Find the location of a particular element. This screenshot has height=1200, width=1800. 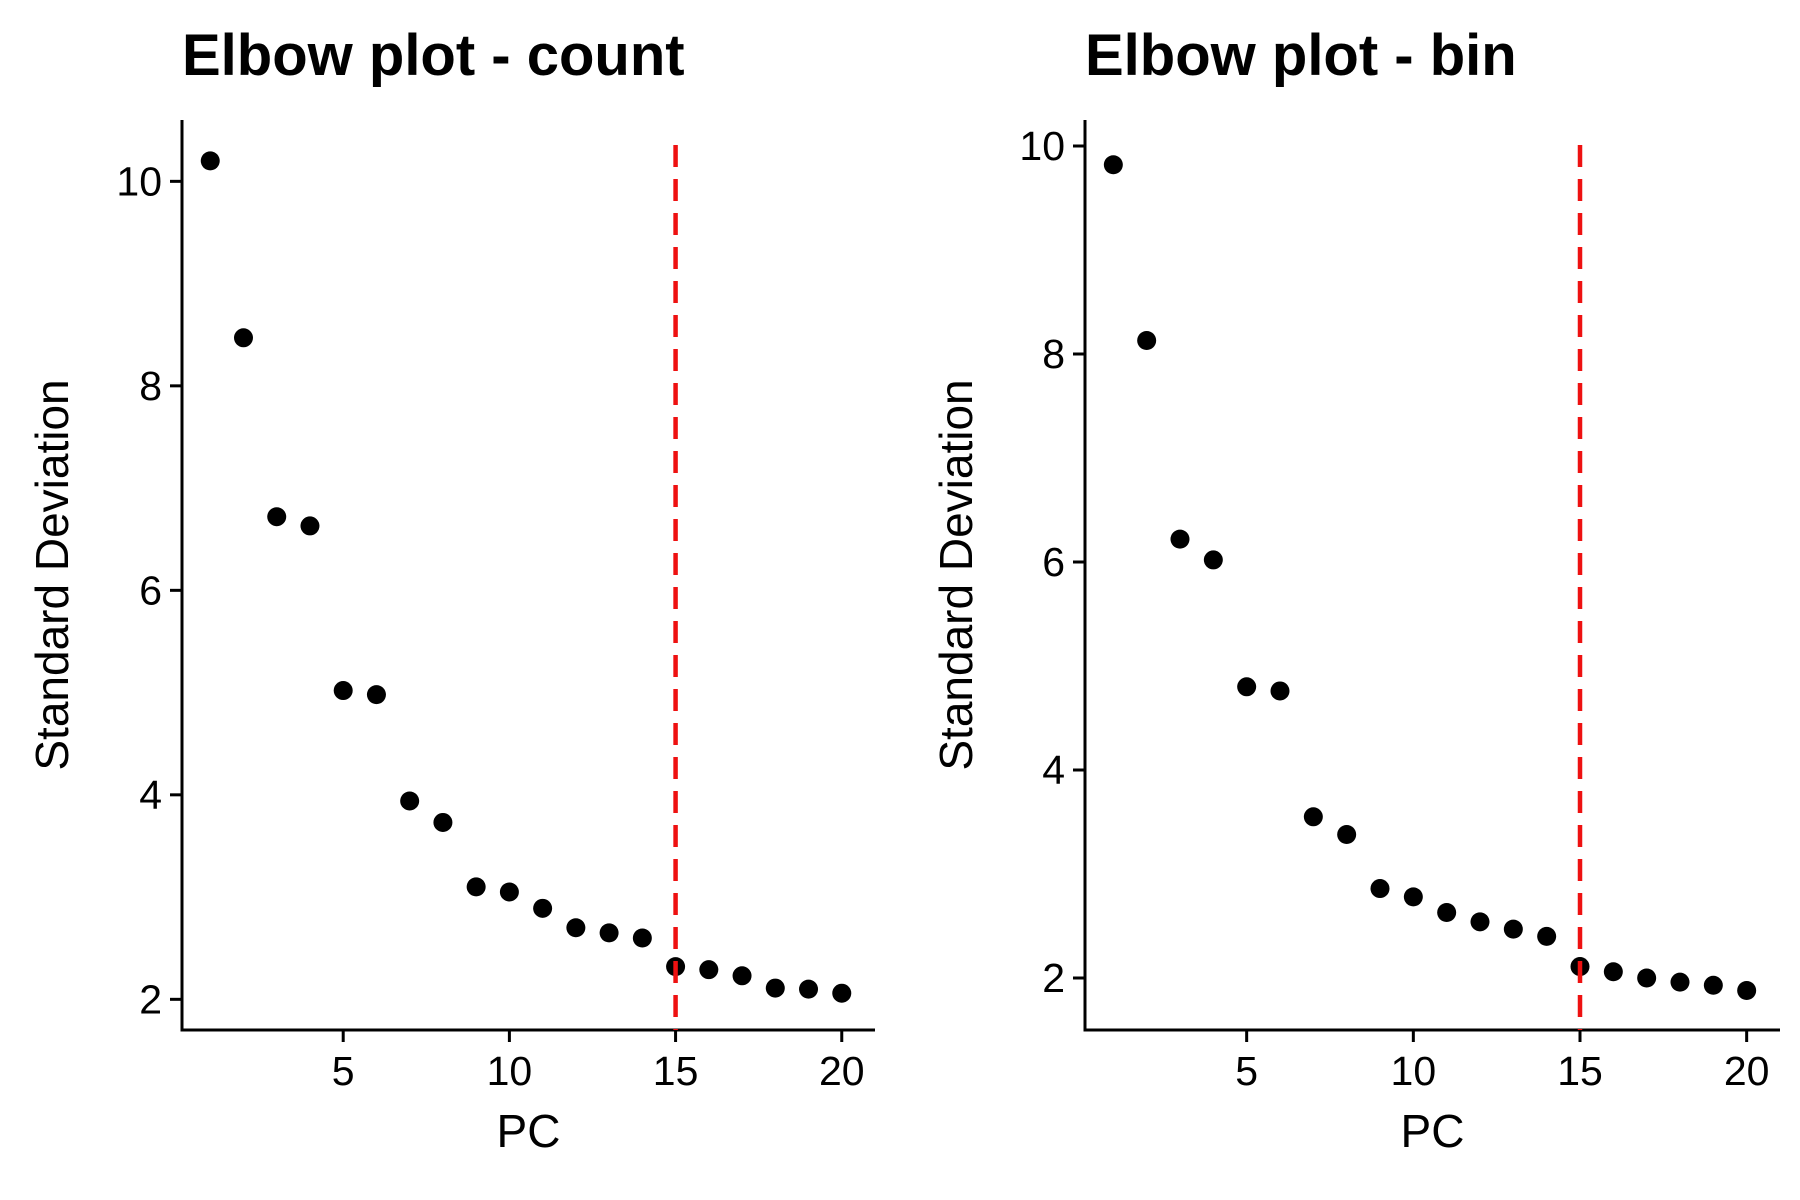

chart-title: Elbow plot - bin is located at coordinates (1301, 55).